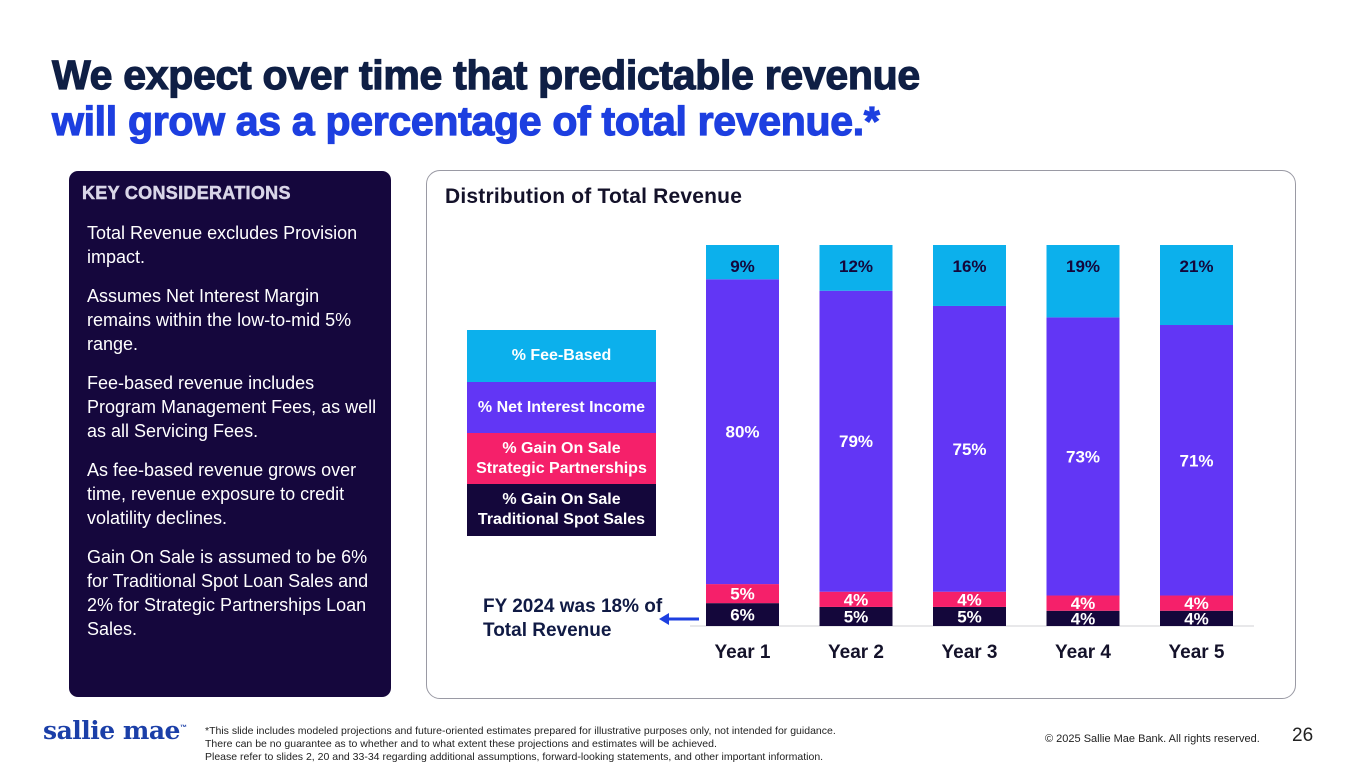 This screenshot has width=1365, height=768. I want to click on legend-gain-strategic: % Gain On Sale Strategic Partnerships, so click(561, 458).